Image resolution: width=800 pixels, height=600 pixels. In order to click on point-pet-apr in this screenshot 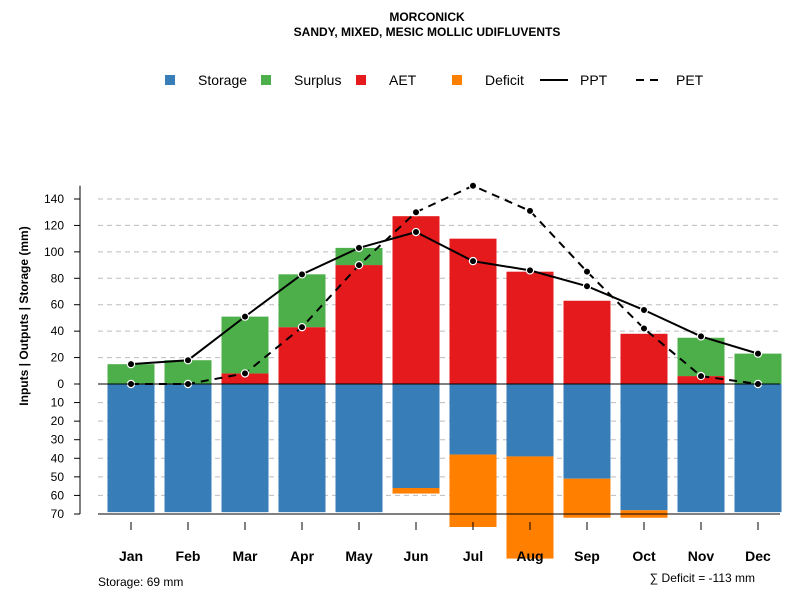, I will do `click(302, 327)`.